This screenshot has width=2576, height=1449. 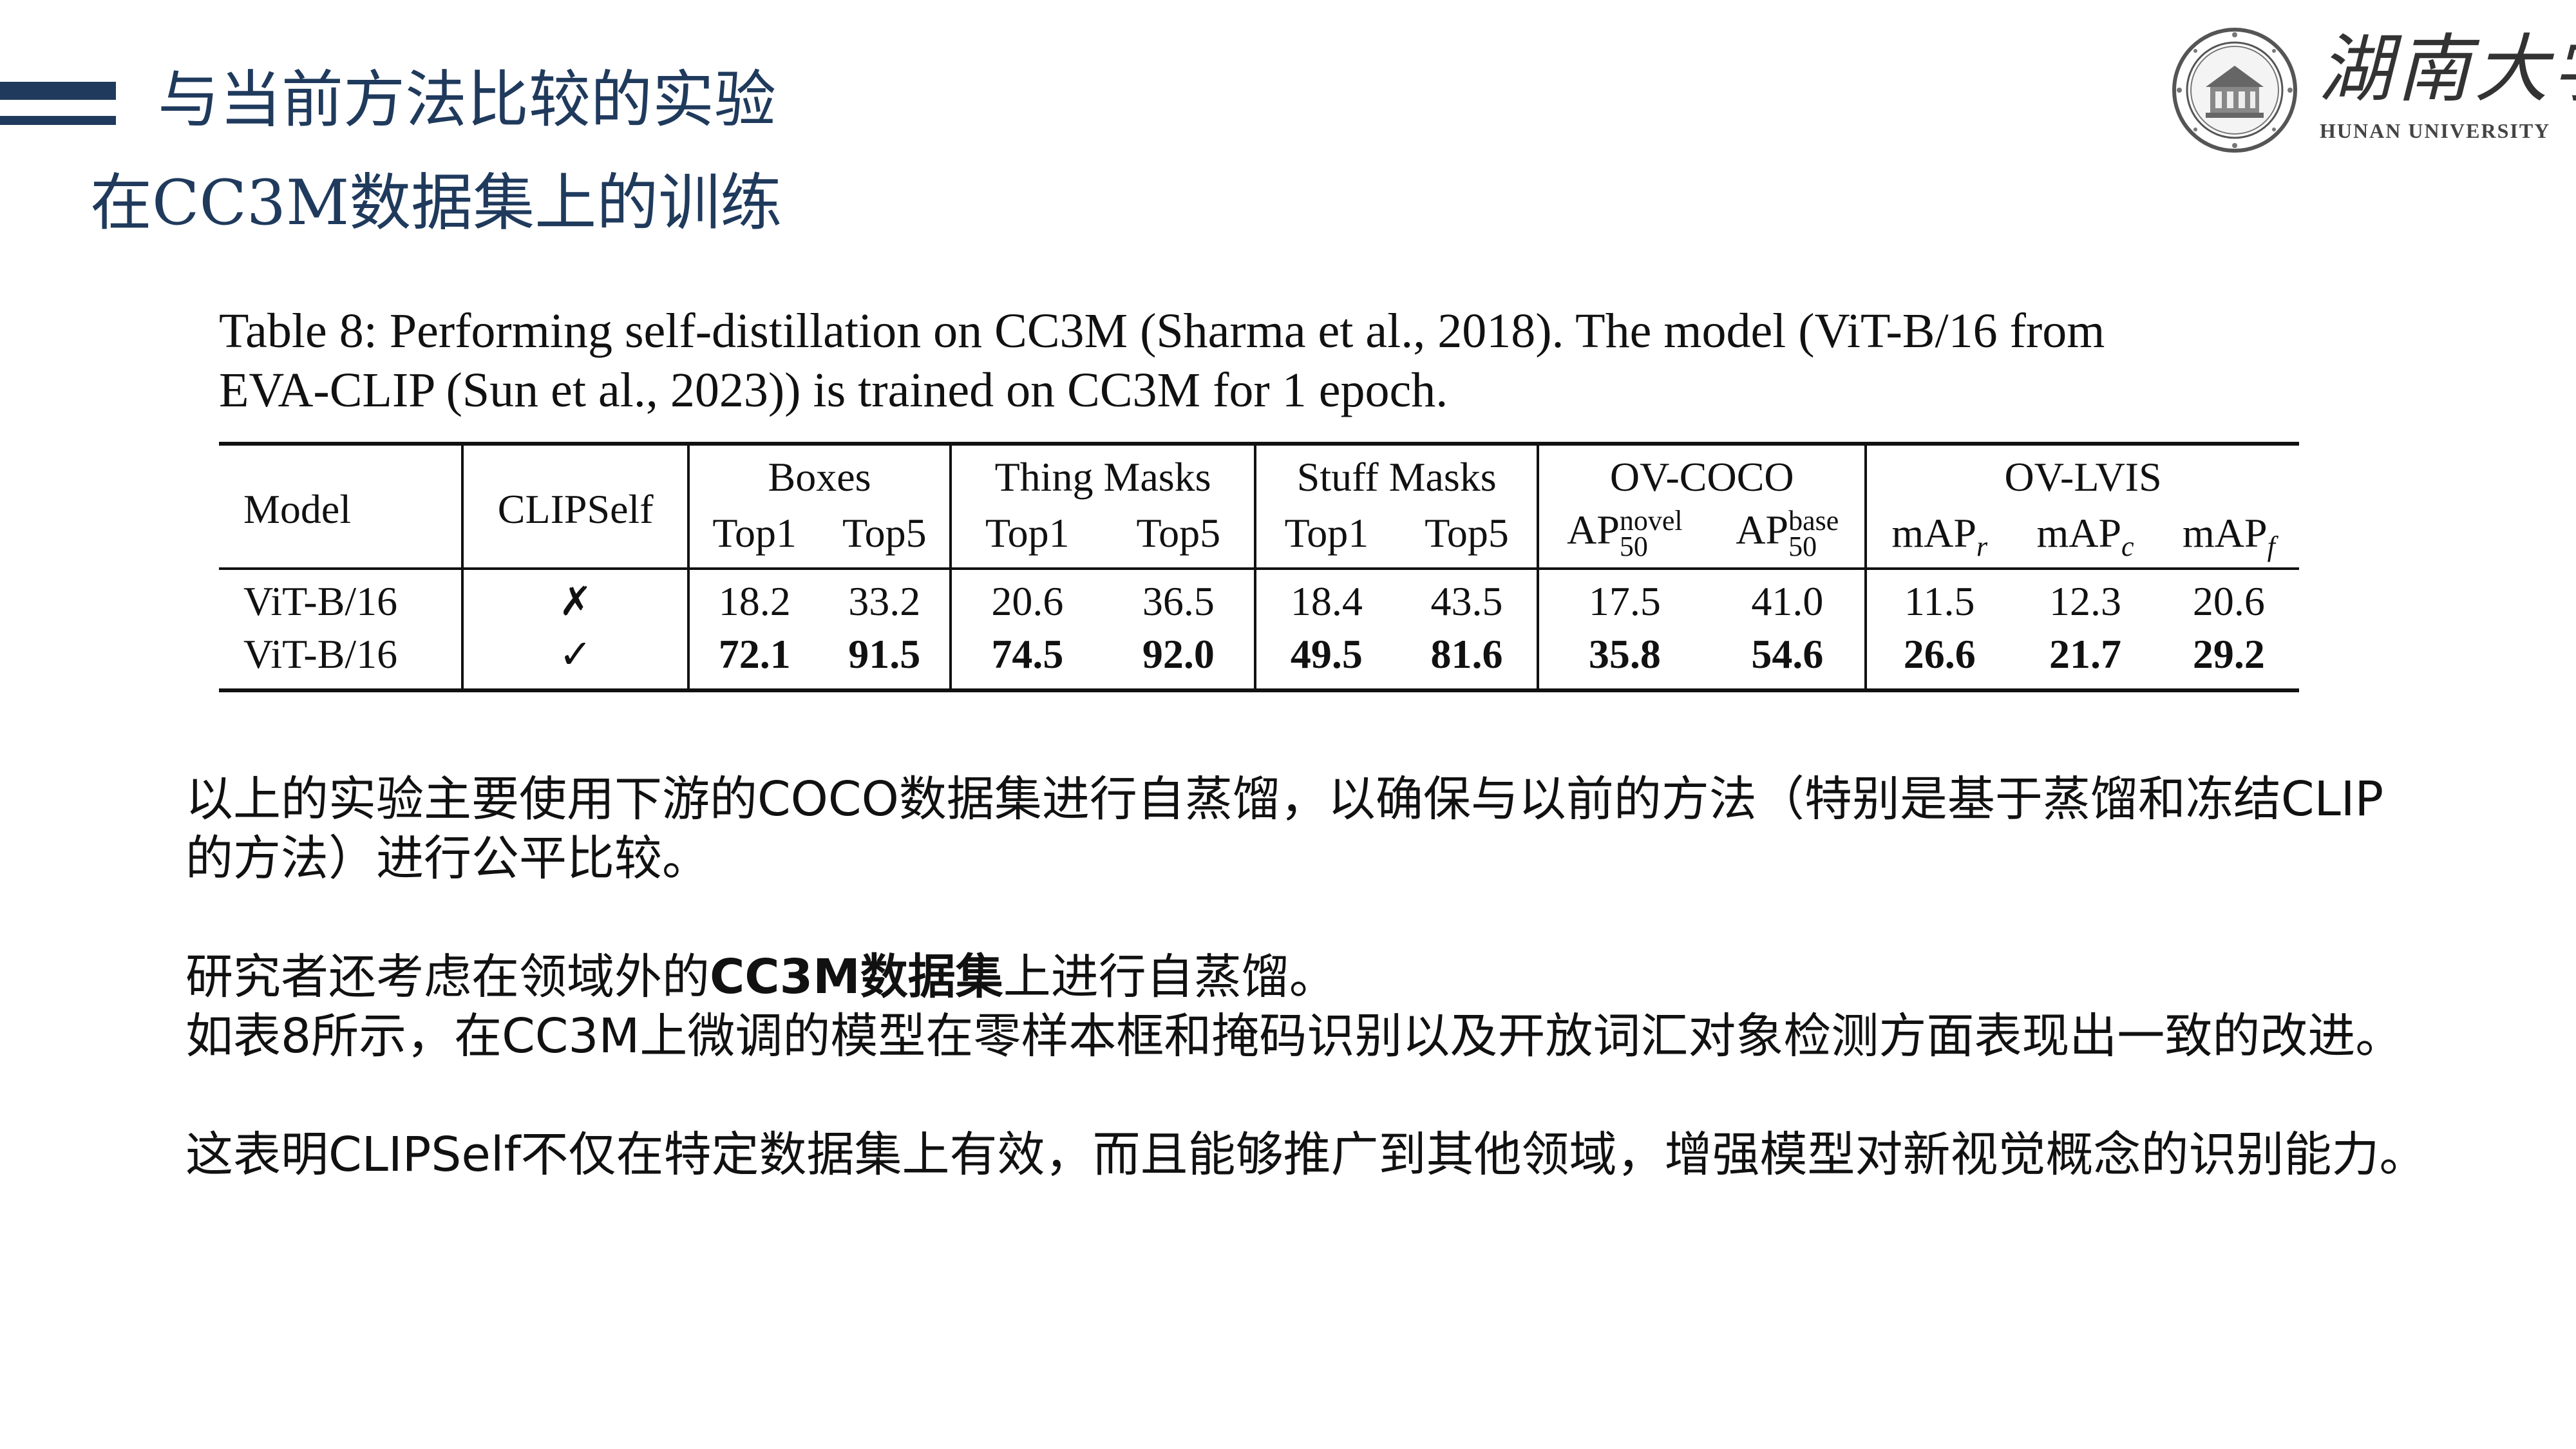 I want to click on cell-value: 54.6, so click(x=1787, y=654).